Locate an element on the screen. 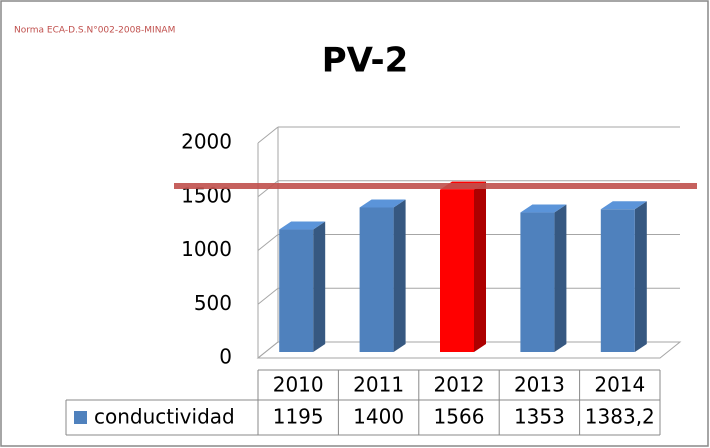  y-tick-label: 1000 is located at coordinates (206, 249).